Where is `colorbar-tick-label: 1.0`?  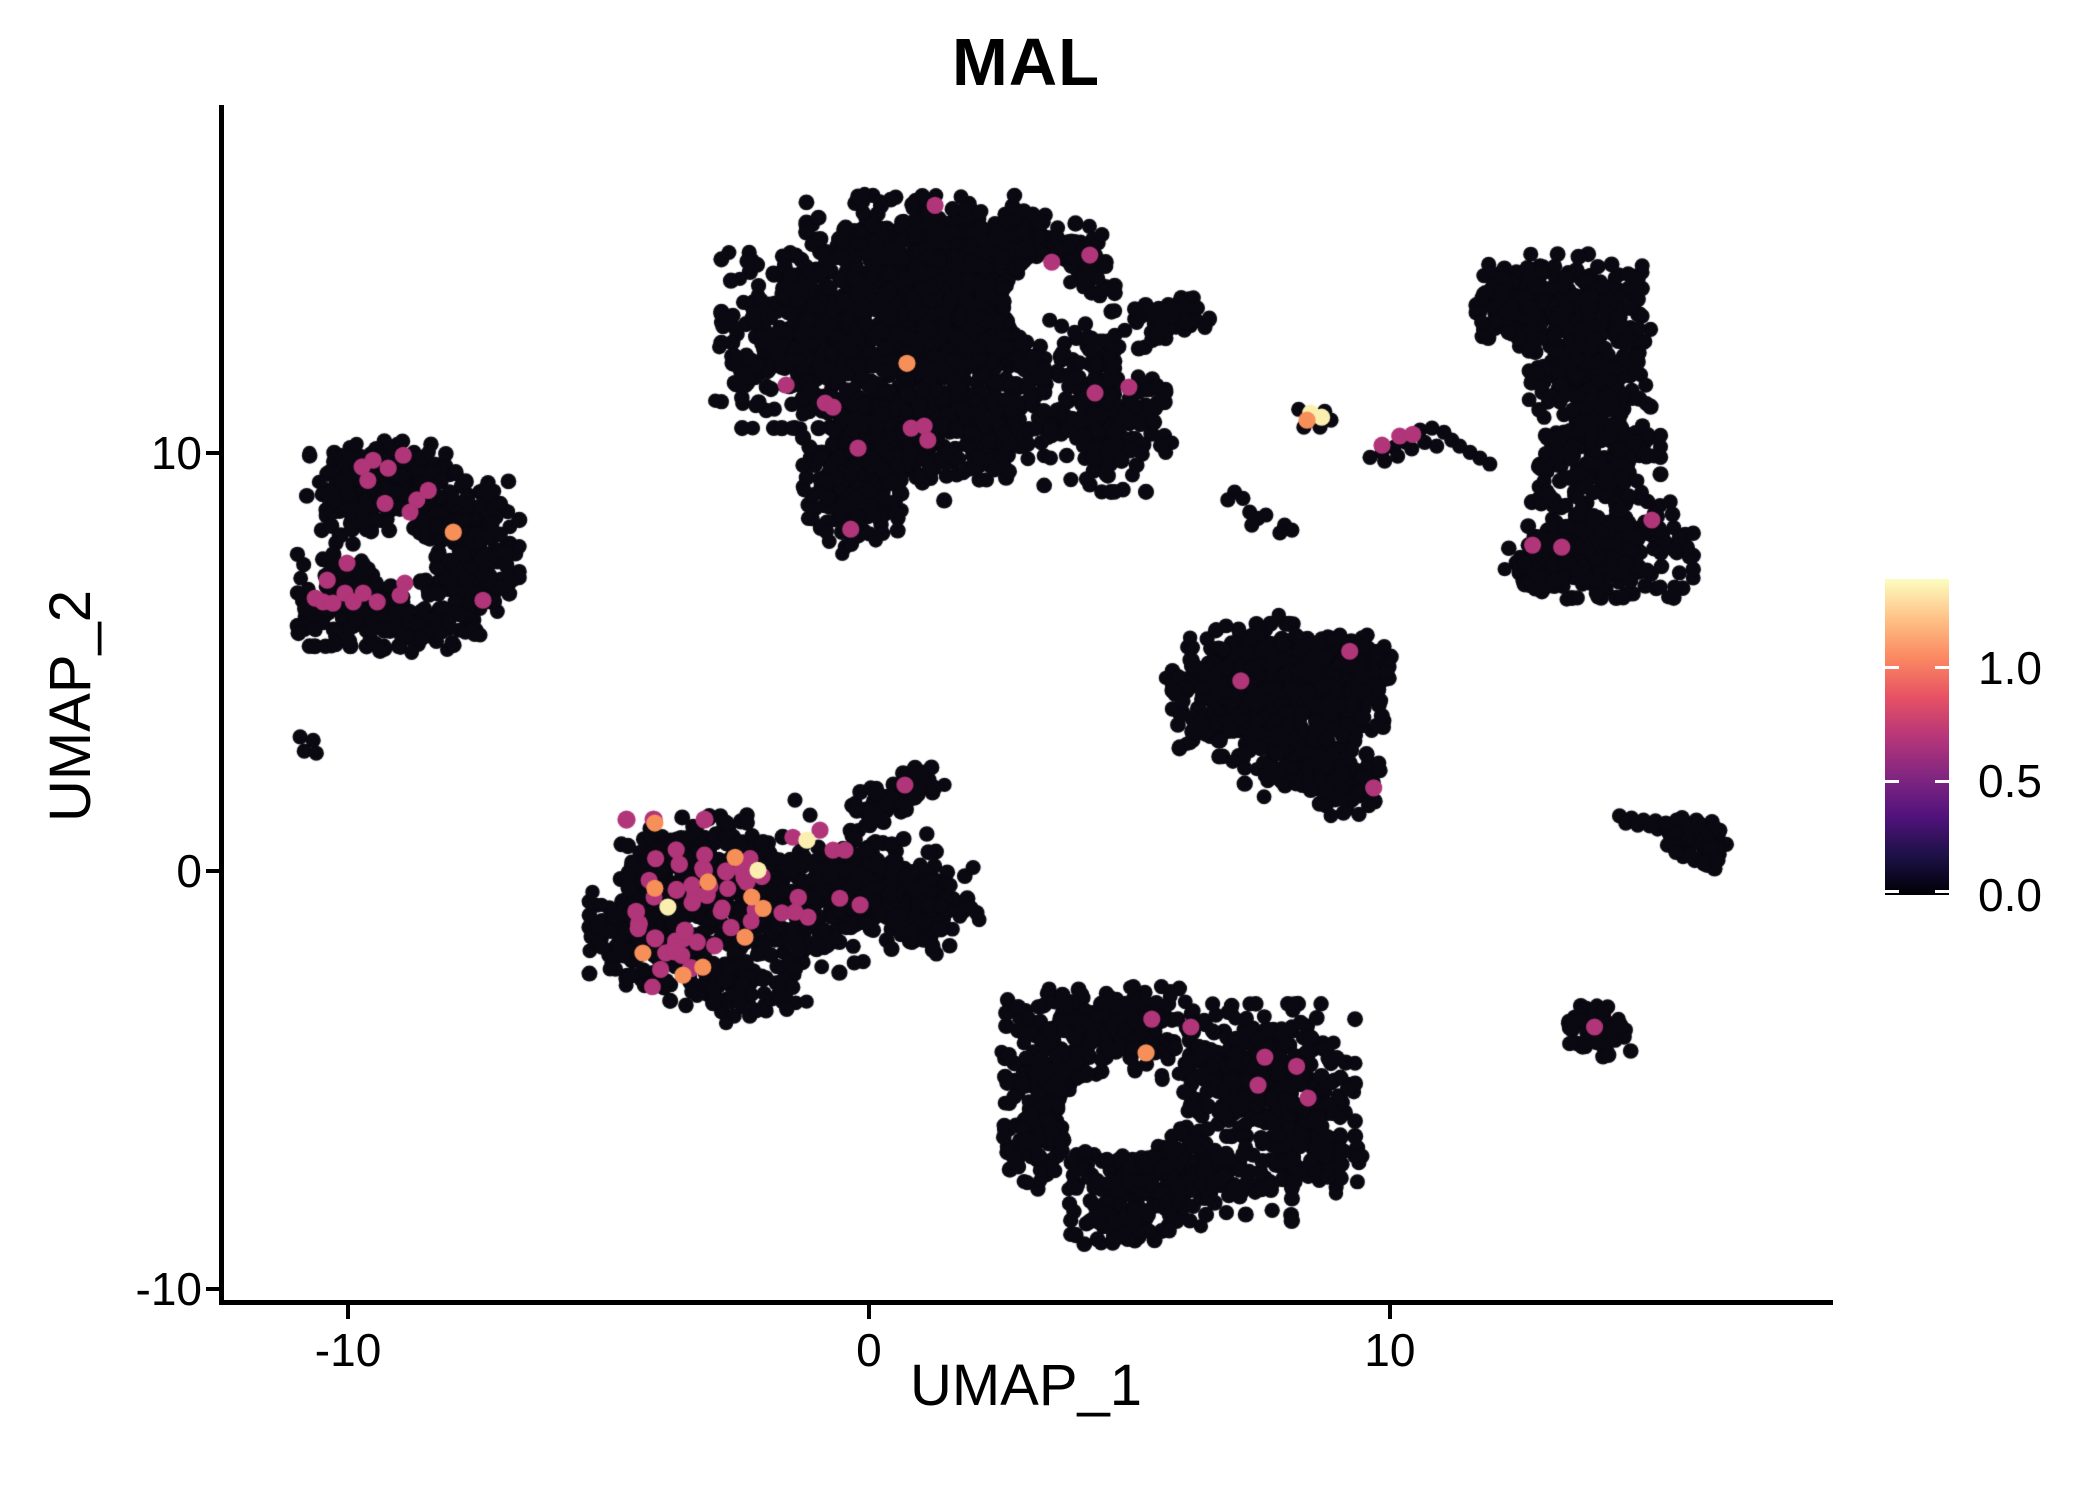
colorbar-tick-label: 1.0 is located at coordinates (2010, 667).